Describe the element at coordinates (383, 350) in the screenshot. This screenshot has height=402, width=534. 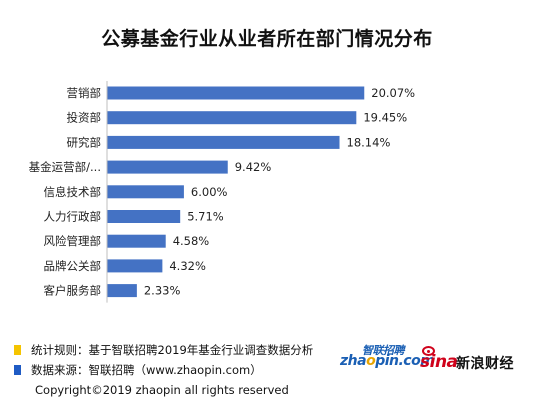
I see `zhaopin-logo-cn: 智联招聘` at that location.